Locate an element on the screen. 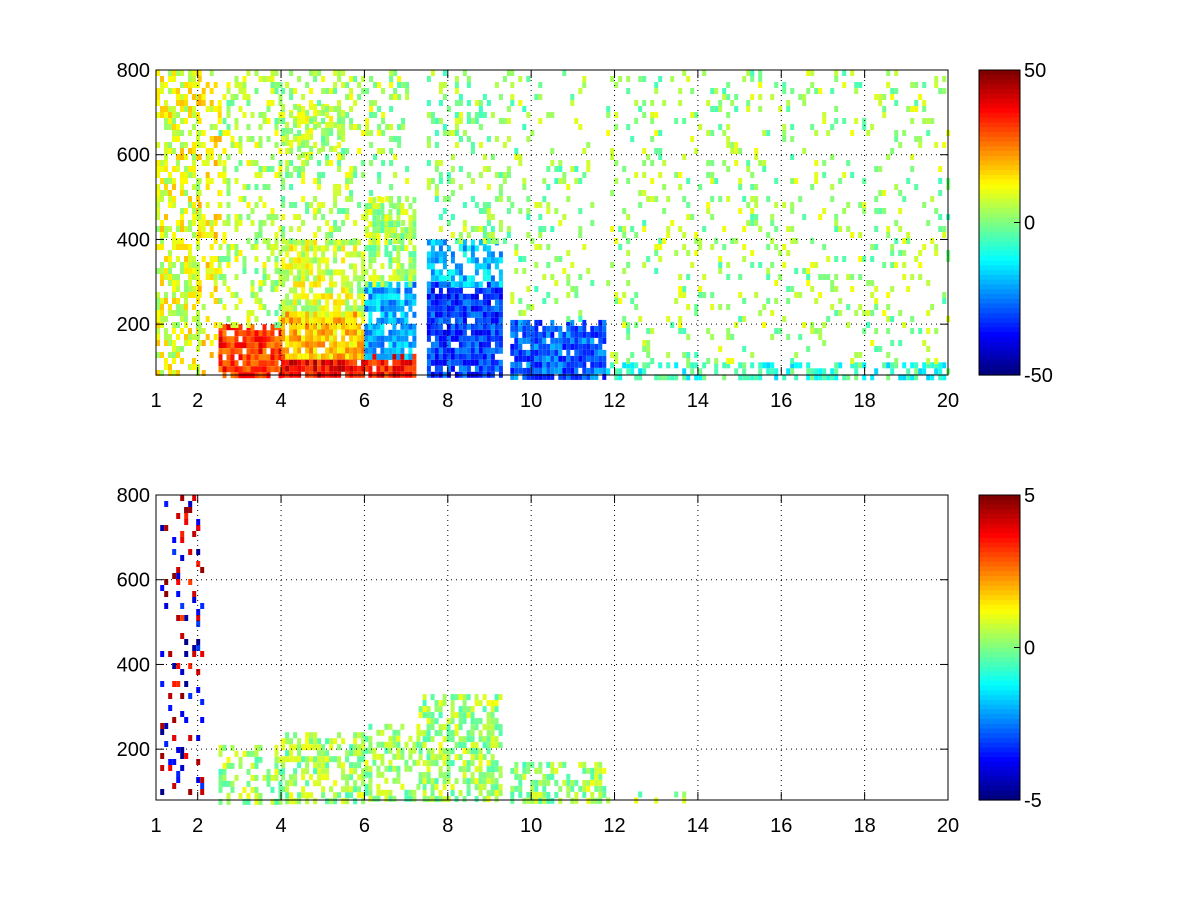 This screenshot has width=1200, height=900. x-tick-label: 6 is located at coordinates (364, 826).